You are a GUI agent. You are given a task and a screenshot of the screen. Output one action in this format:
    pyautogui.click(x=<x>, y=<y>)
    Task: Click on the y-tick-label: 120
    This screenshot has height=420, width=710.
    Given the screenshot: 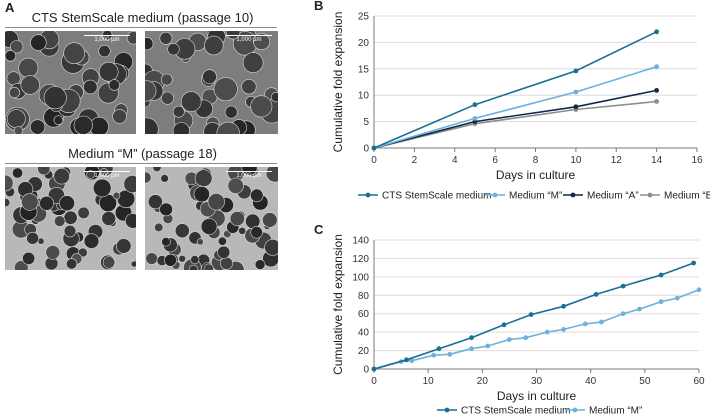 What is the action you would take?
    pyautogui.click(x=360, y=259)
    